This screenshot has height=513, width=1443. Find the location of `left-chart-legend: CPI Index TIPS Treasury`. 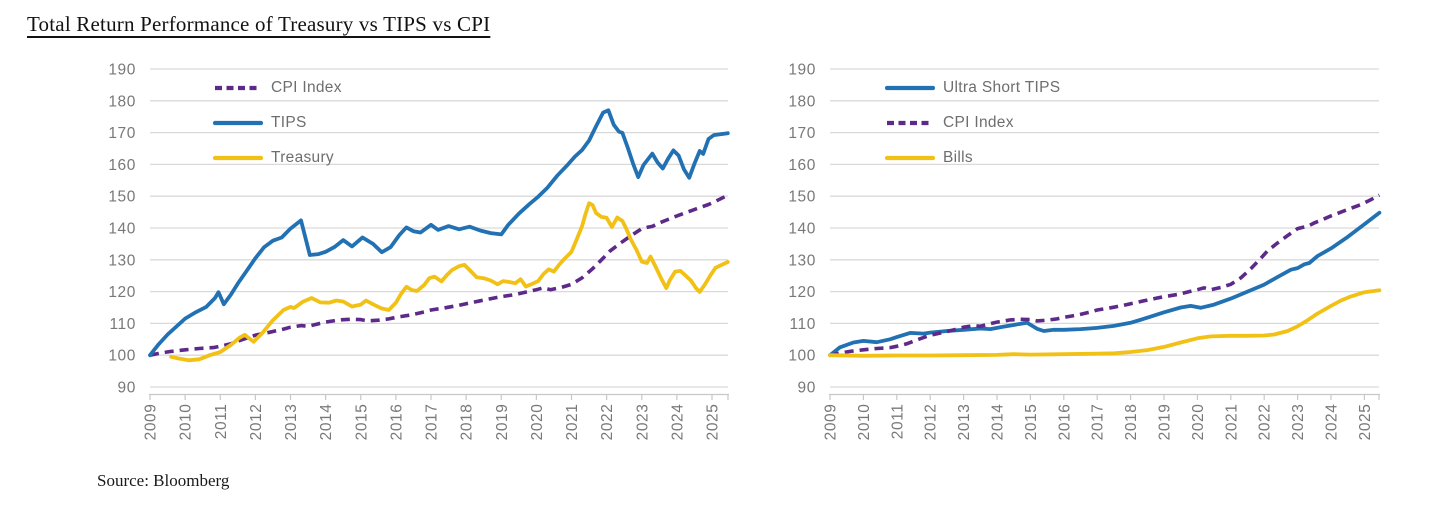

left-chart-legend: CPI Index TIPS Treasury is located at coordinates (277, 122).